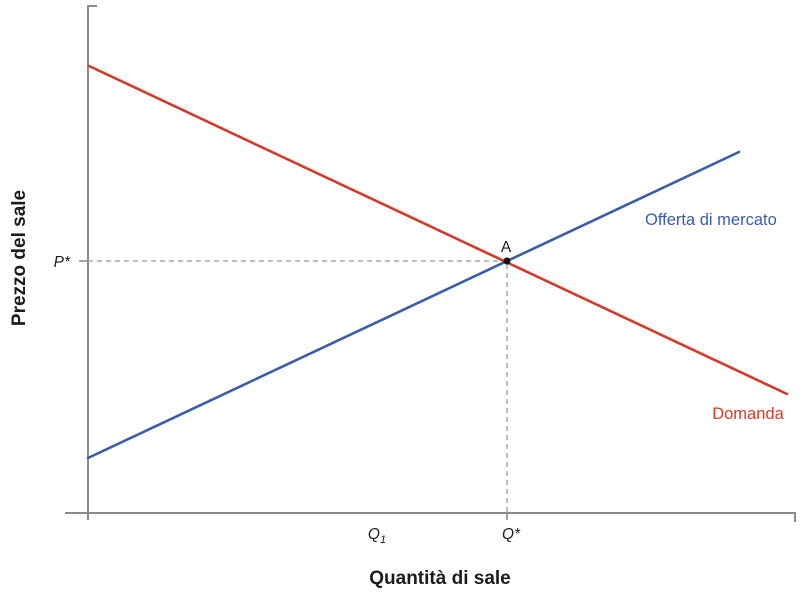 Image resolution: width=809 pixels, height=598 pixels. I want to click on q-star-tick-label: Q*, so click(511, 534).